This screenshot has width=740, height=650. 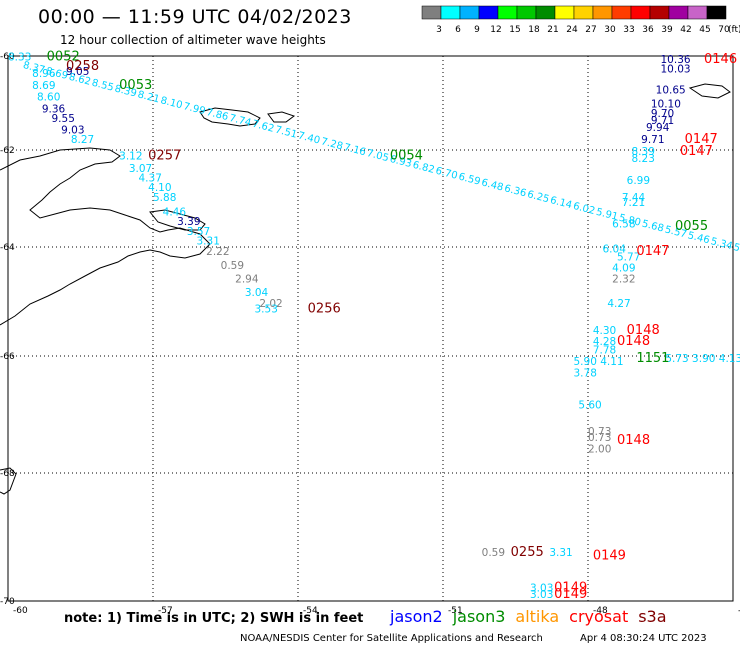 I want to click on wave-height-label: 3.07, so click(x=140, y=169).